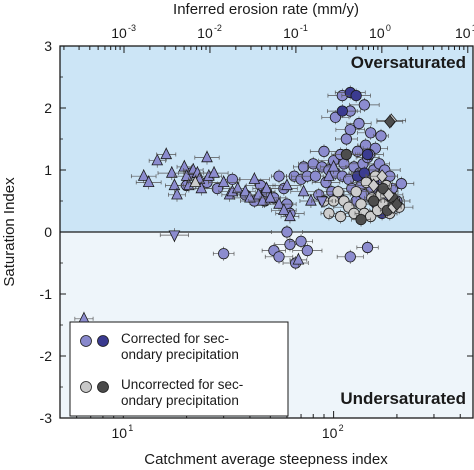  What do you see at coordinates (218, 28) in the screenshot?
I see `x2-tick-exponent: -2` at bounding box center [218, 28].